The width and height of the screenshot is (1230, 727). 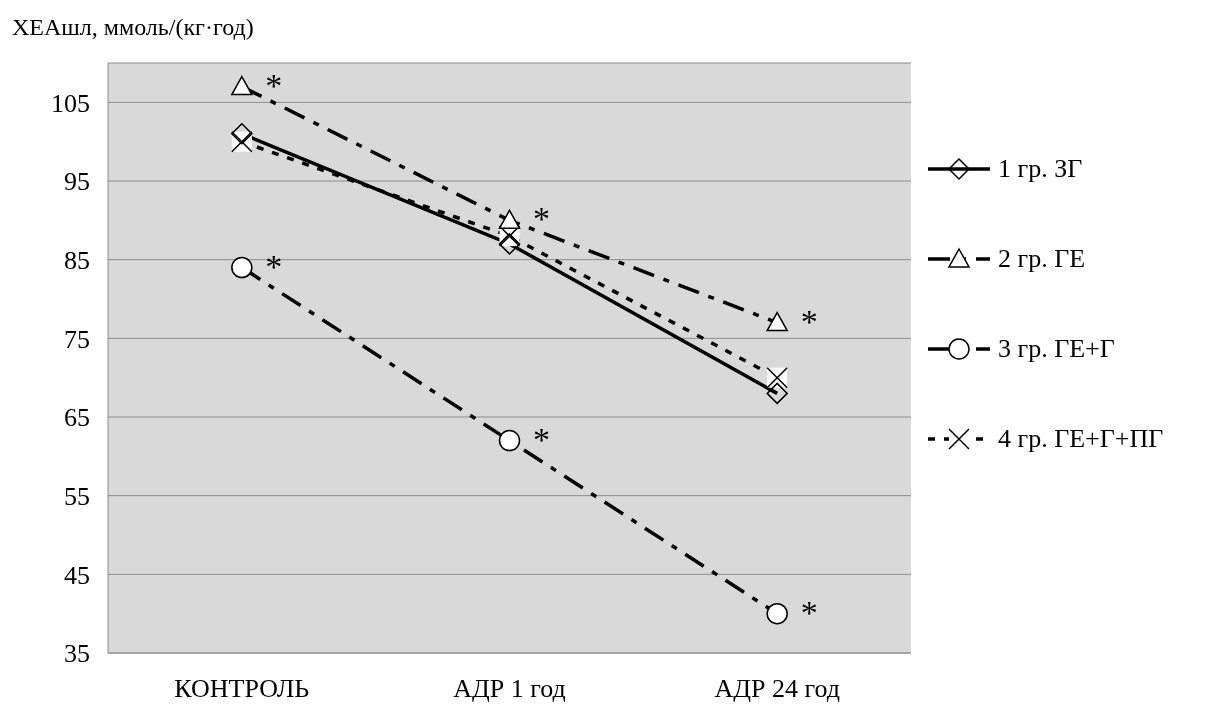 I want to click on y-tick-label: 65, so click(x=77, y=418).